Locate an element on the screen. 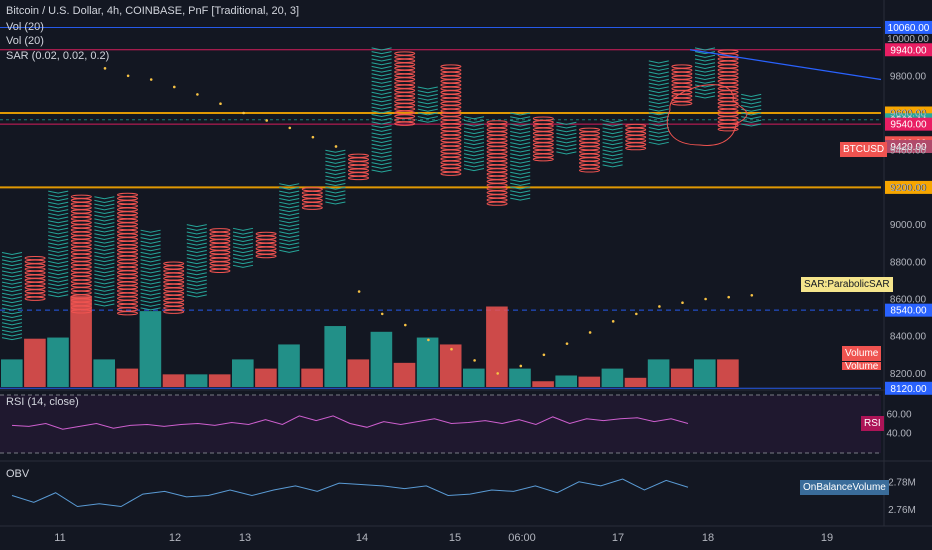  price-tick-label: 8800.00 is located at coordinates (908, 262).